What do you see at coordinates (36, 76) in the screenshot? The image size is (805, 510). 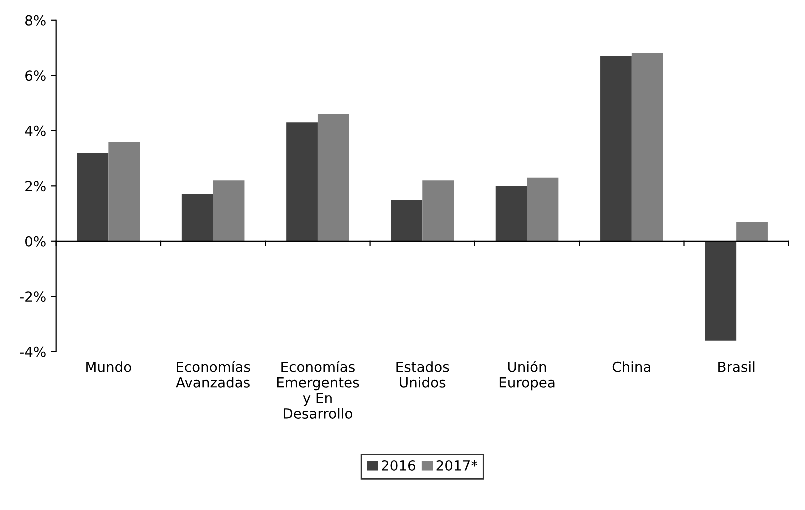 I see `y-tick-label: 6%` at bounding box center [36, 76].